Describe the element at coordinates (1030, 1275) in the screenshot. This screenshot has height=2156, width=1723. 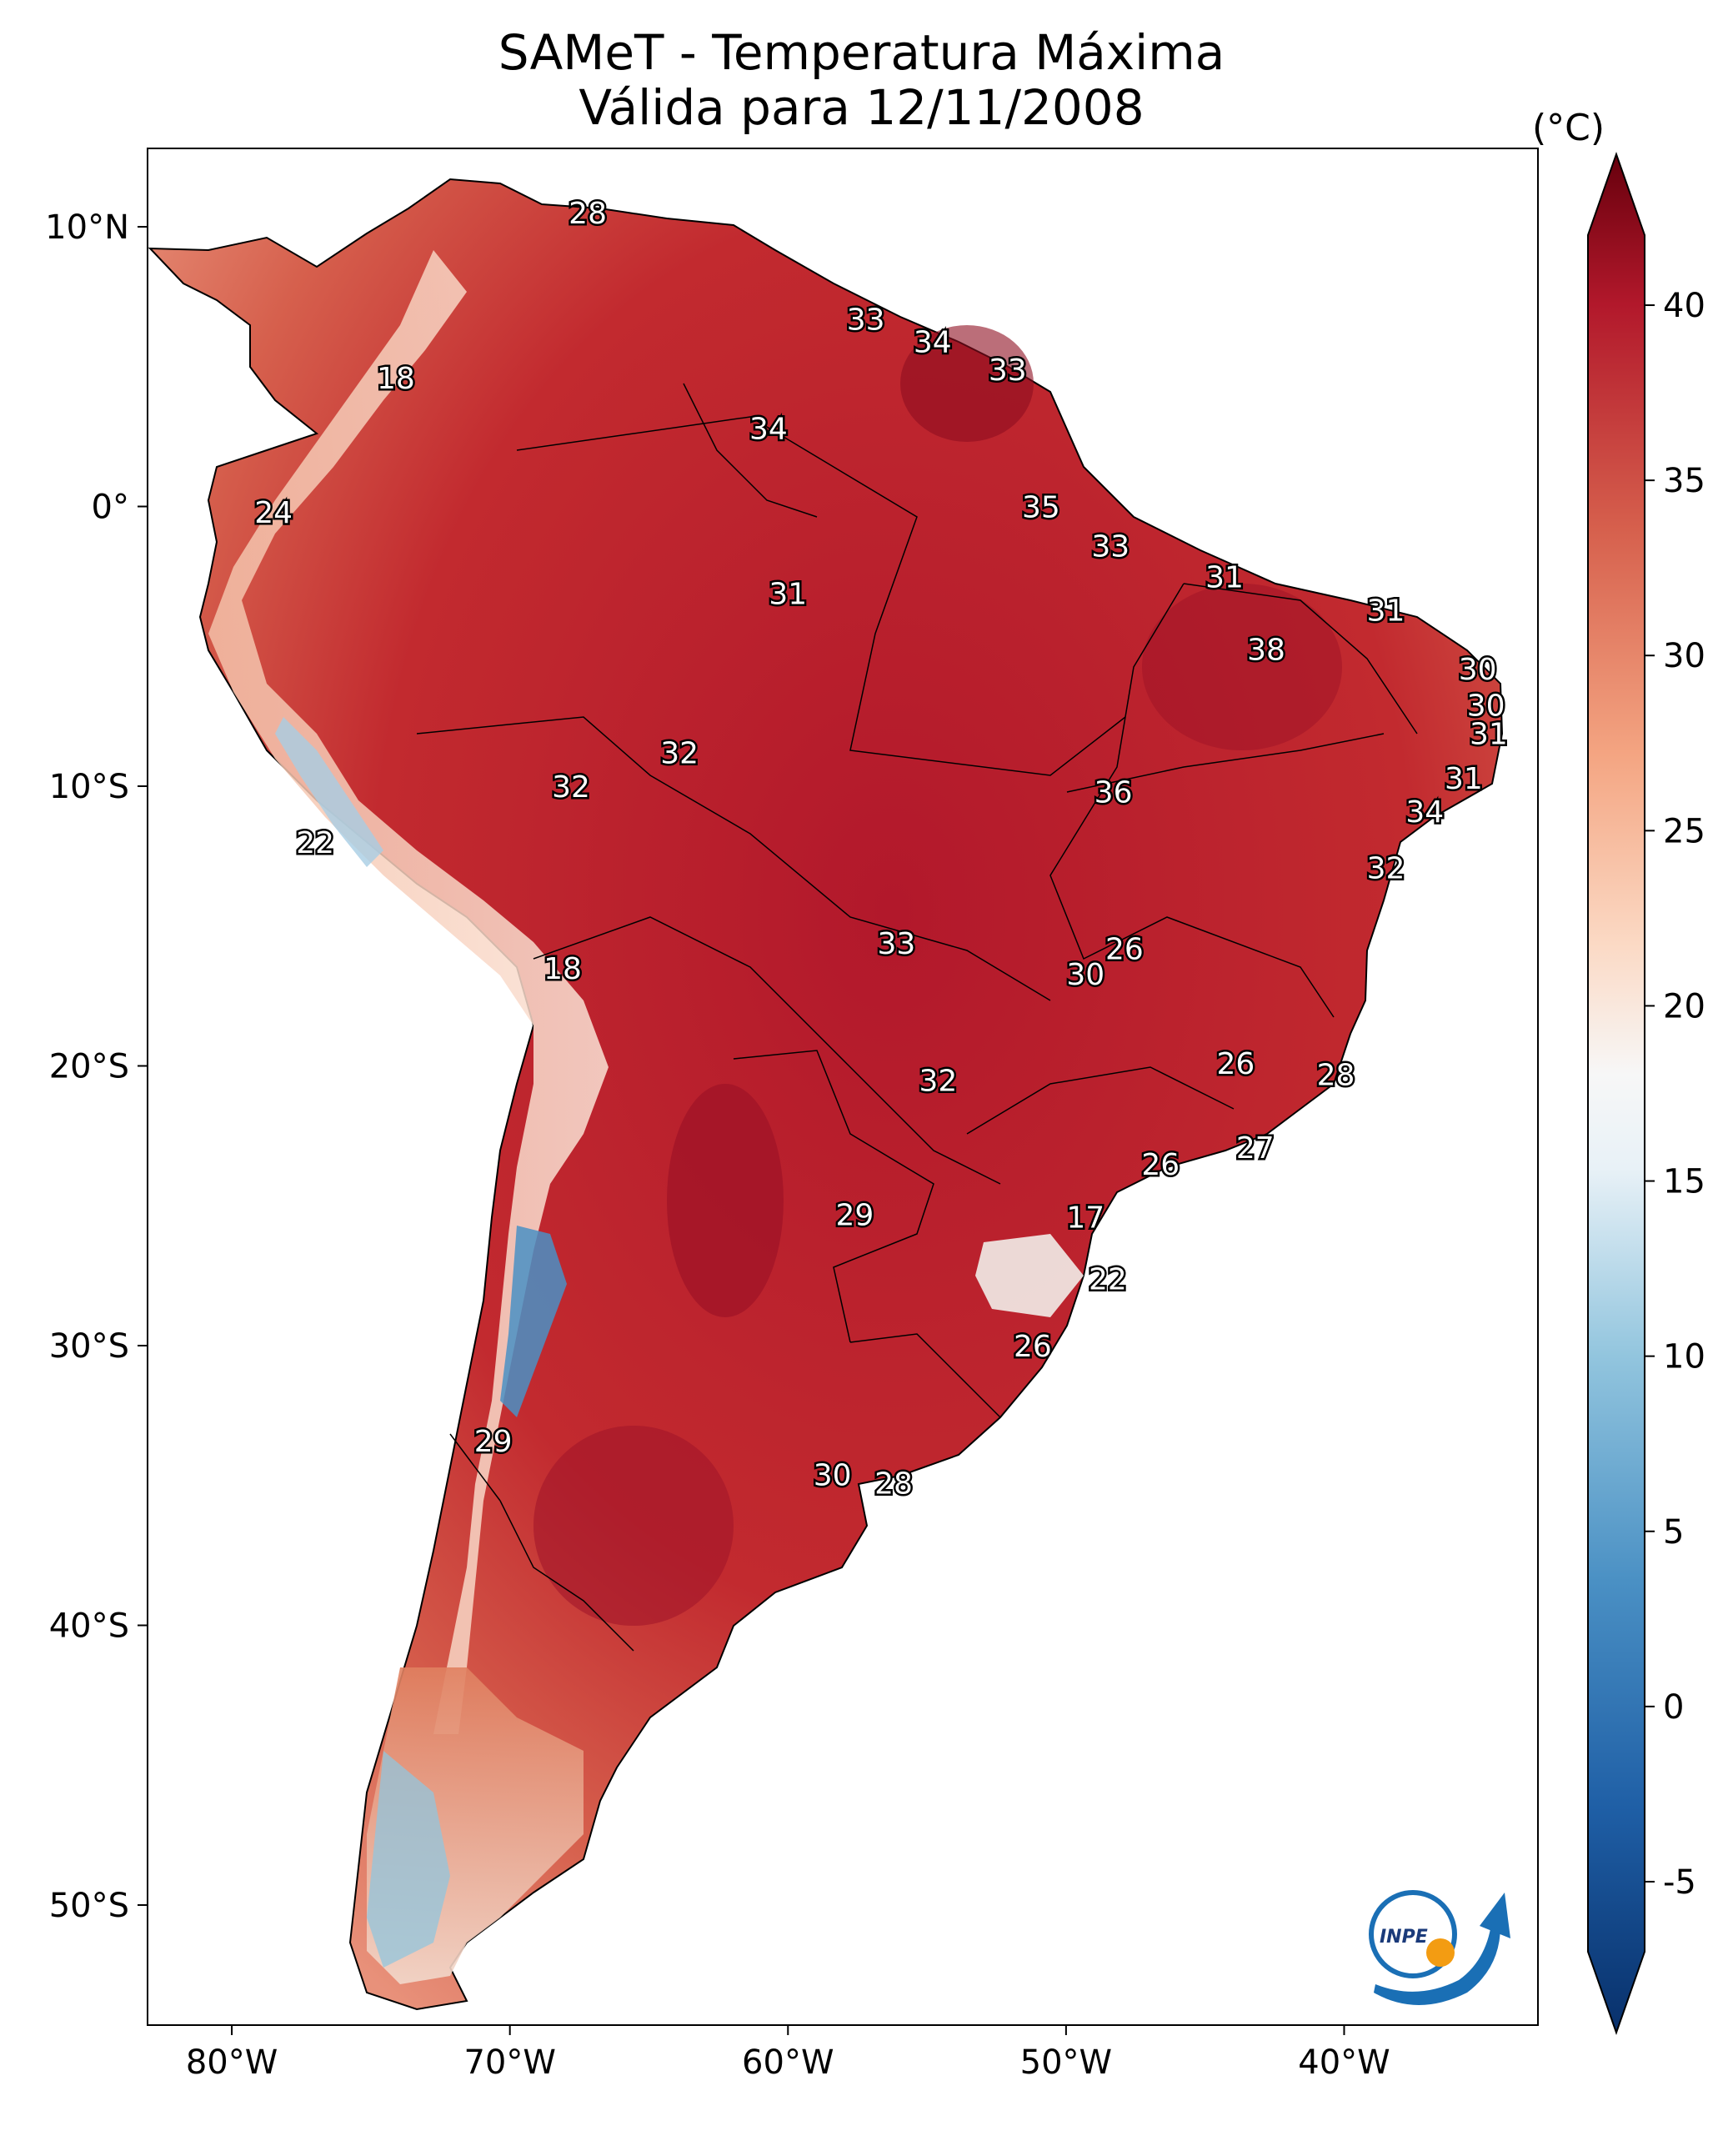
I see `southern-brazil-cool-spot` at that location.